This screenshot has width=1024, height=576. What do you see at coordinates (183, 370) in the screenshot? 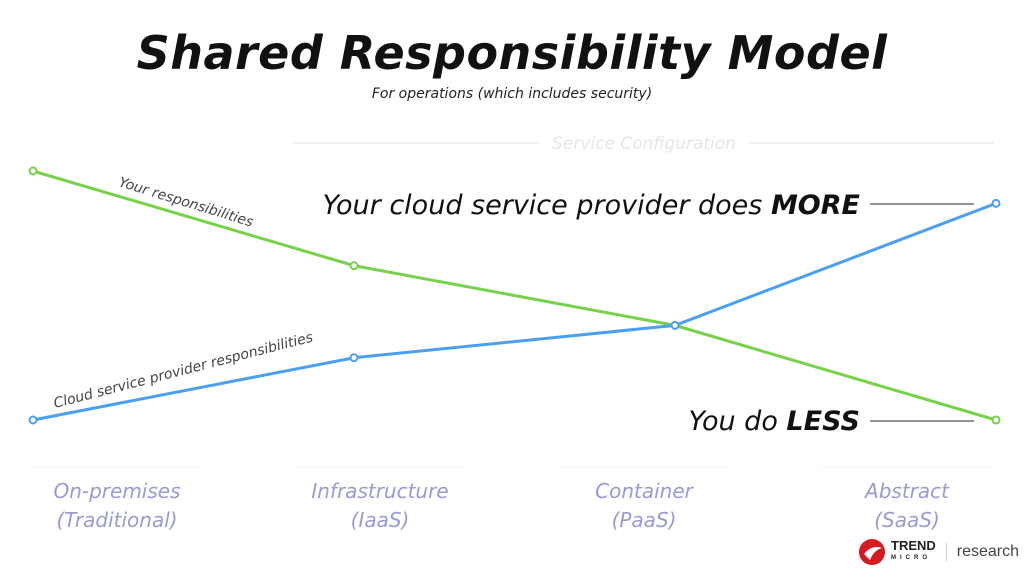
I see `series-label-provider: Cloud service provider responsibilities` at bounding box center [183, 370].